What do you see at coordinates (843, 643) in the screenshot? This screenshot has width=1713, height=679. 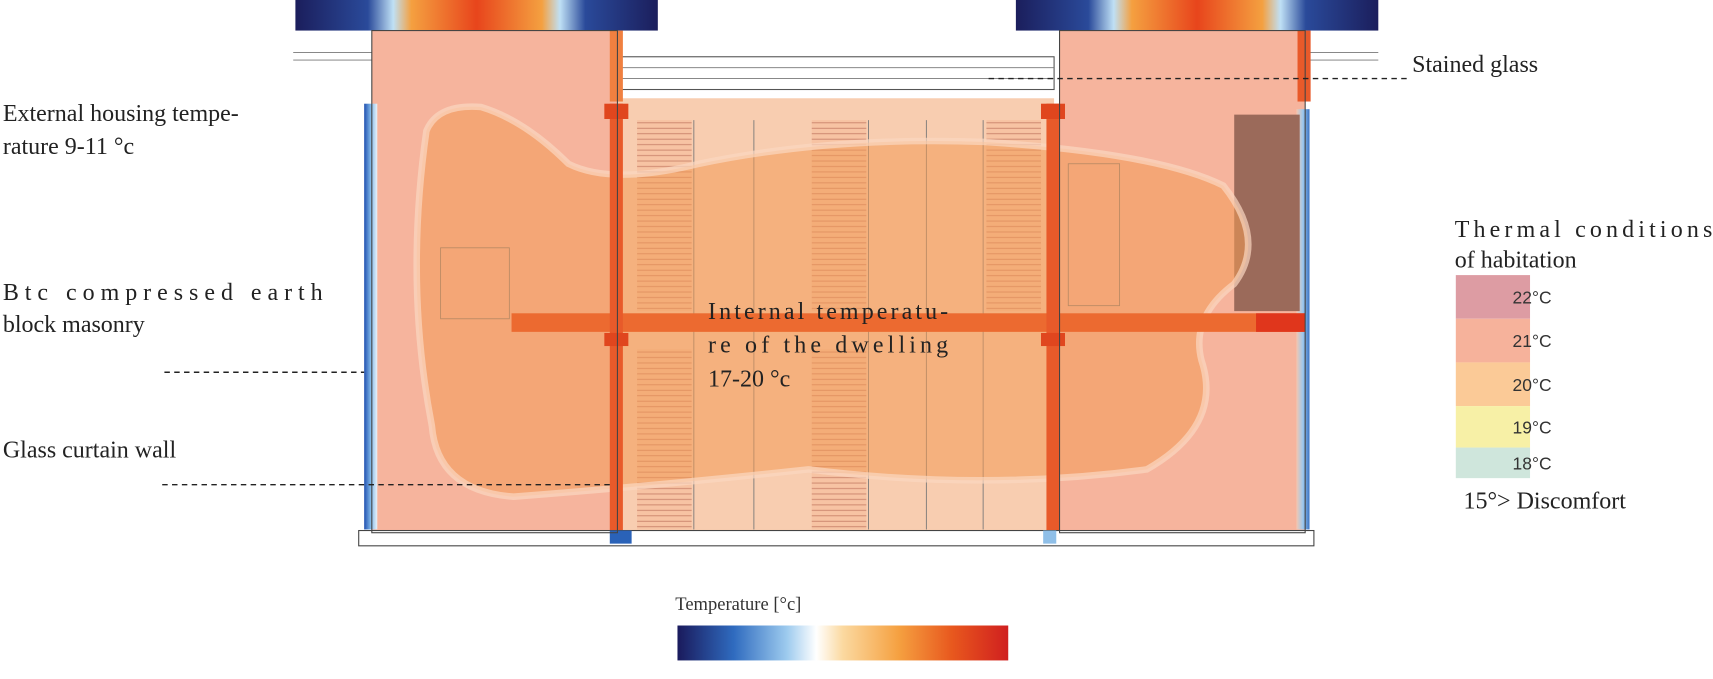 I see `colorbar-scale` at bounding box center [843, 643].